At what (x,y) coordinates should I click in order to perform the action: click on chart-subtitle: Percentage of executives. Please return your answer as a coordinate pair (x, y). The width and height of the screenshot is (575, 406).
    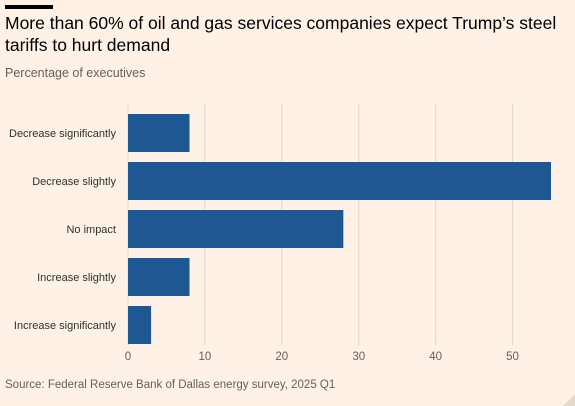
    Looking at the image, I should click on (75, 73).